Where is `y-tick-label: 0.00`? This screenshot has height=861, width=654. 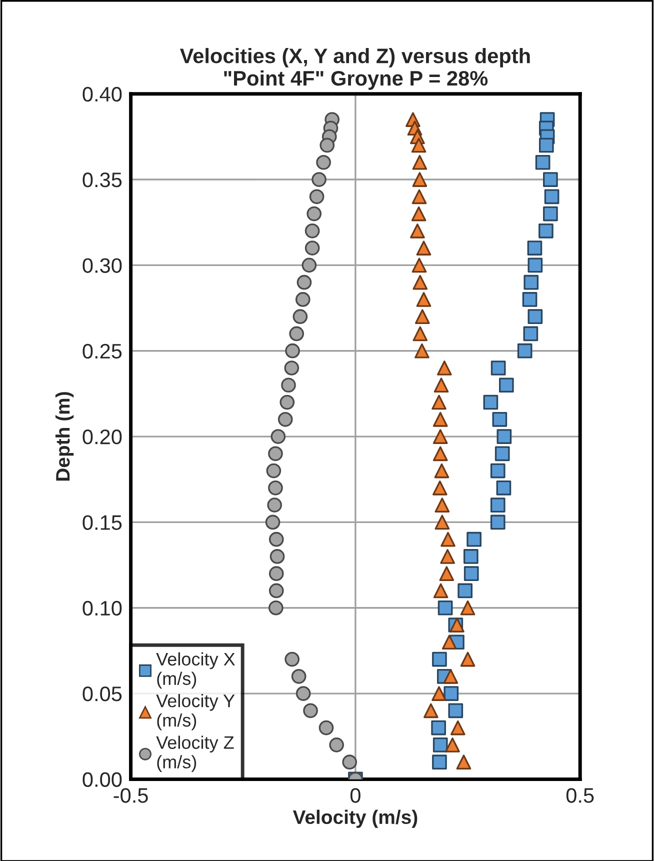
y-tick-label: 0.00 is located at coordinates (102, 779).